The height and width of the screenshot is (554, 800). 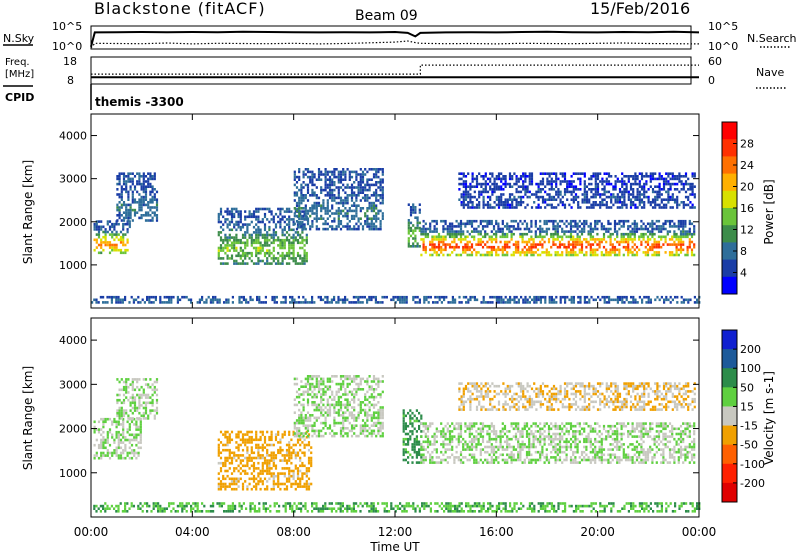 I want to click on noise-ytick-right-bottom: 10^0, so click(x=723, y=46).